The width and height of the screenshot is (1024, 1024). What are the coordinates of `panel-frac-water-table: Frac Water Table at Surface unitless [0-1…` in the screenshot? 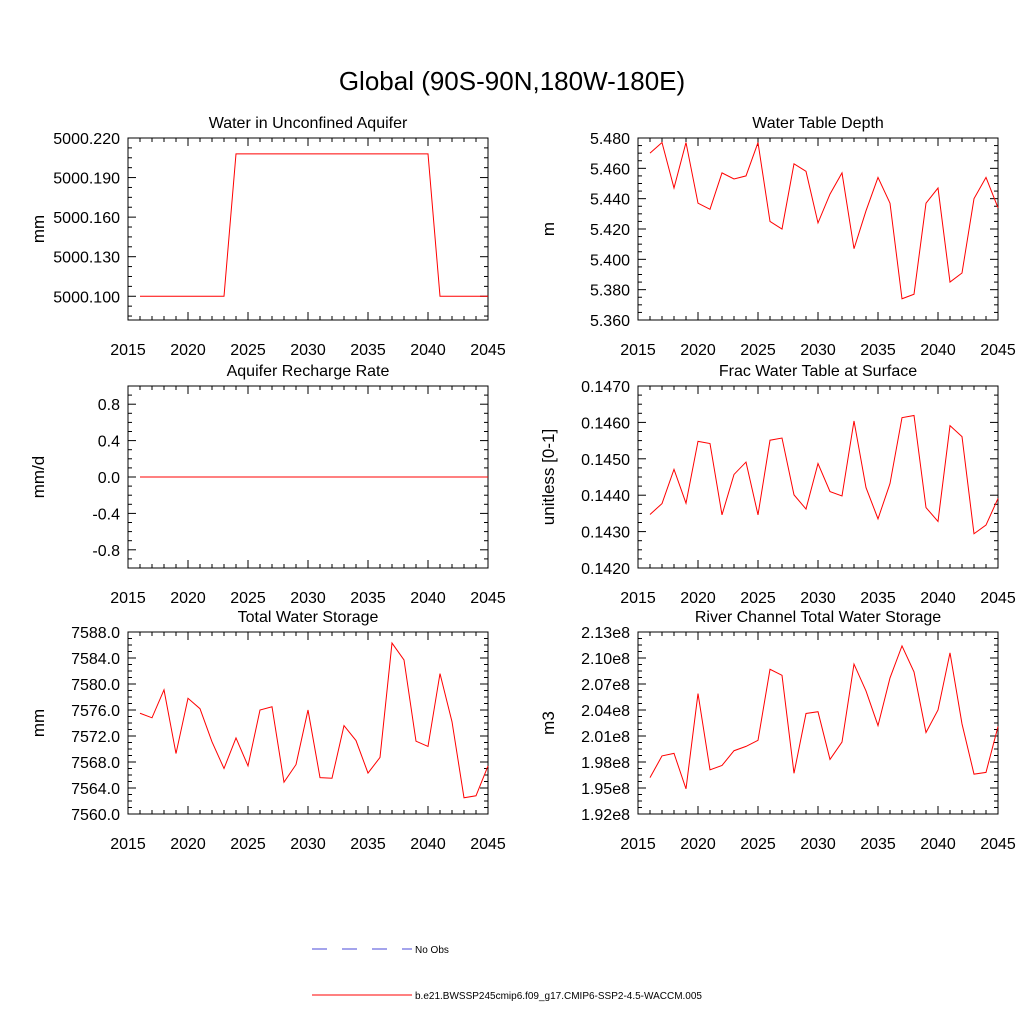 It's located at (777, 485).